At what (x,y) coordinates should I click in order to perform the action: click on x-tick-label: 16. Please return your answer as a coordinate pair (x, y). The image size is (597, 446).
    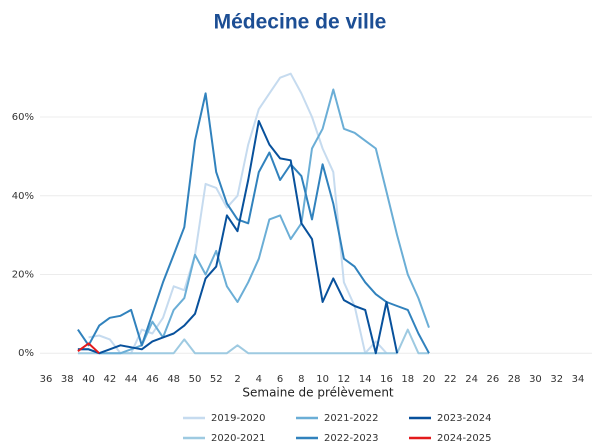
    Looking at the image, I should click on (386, 379).